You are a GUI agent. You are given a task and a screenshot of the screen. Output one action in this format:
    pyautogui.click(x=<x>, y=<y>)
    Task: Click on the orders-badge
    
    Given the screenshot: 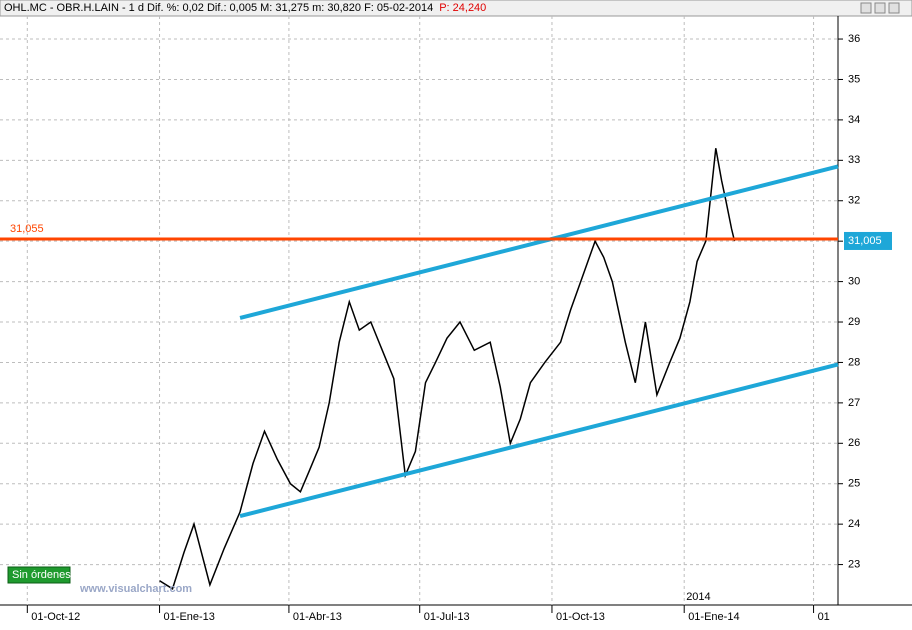 What is the action you would take?
    pyautogui.click(x=39, y=575)
    